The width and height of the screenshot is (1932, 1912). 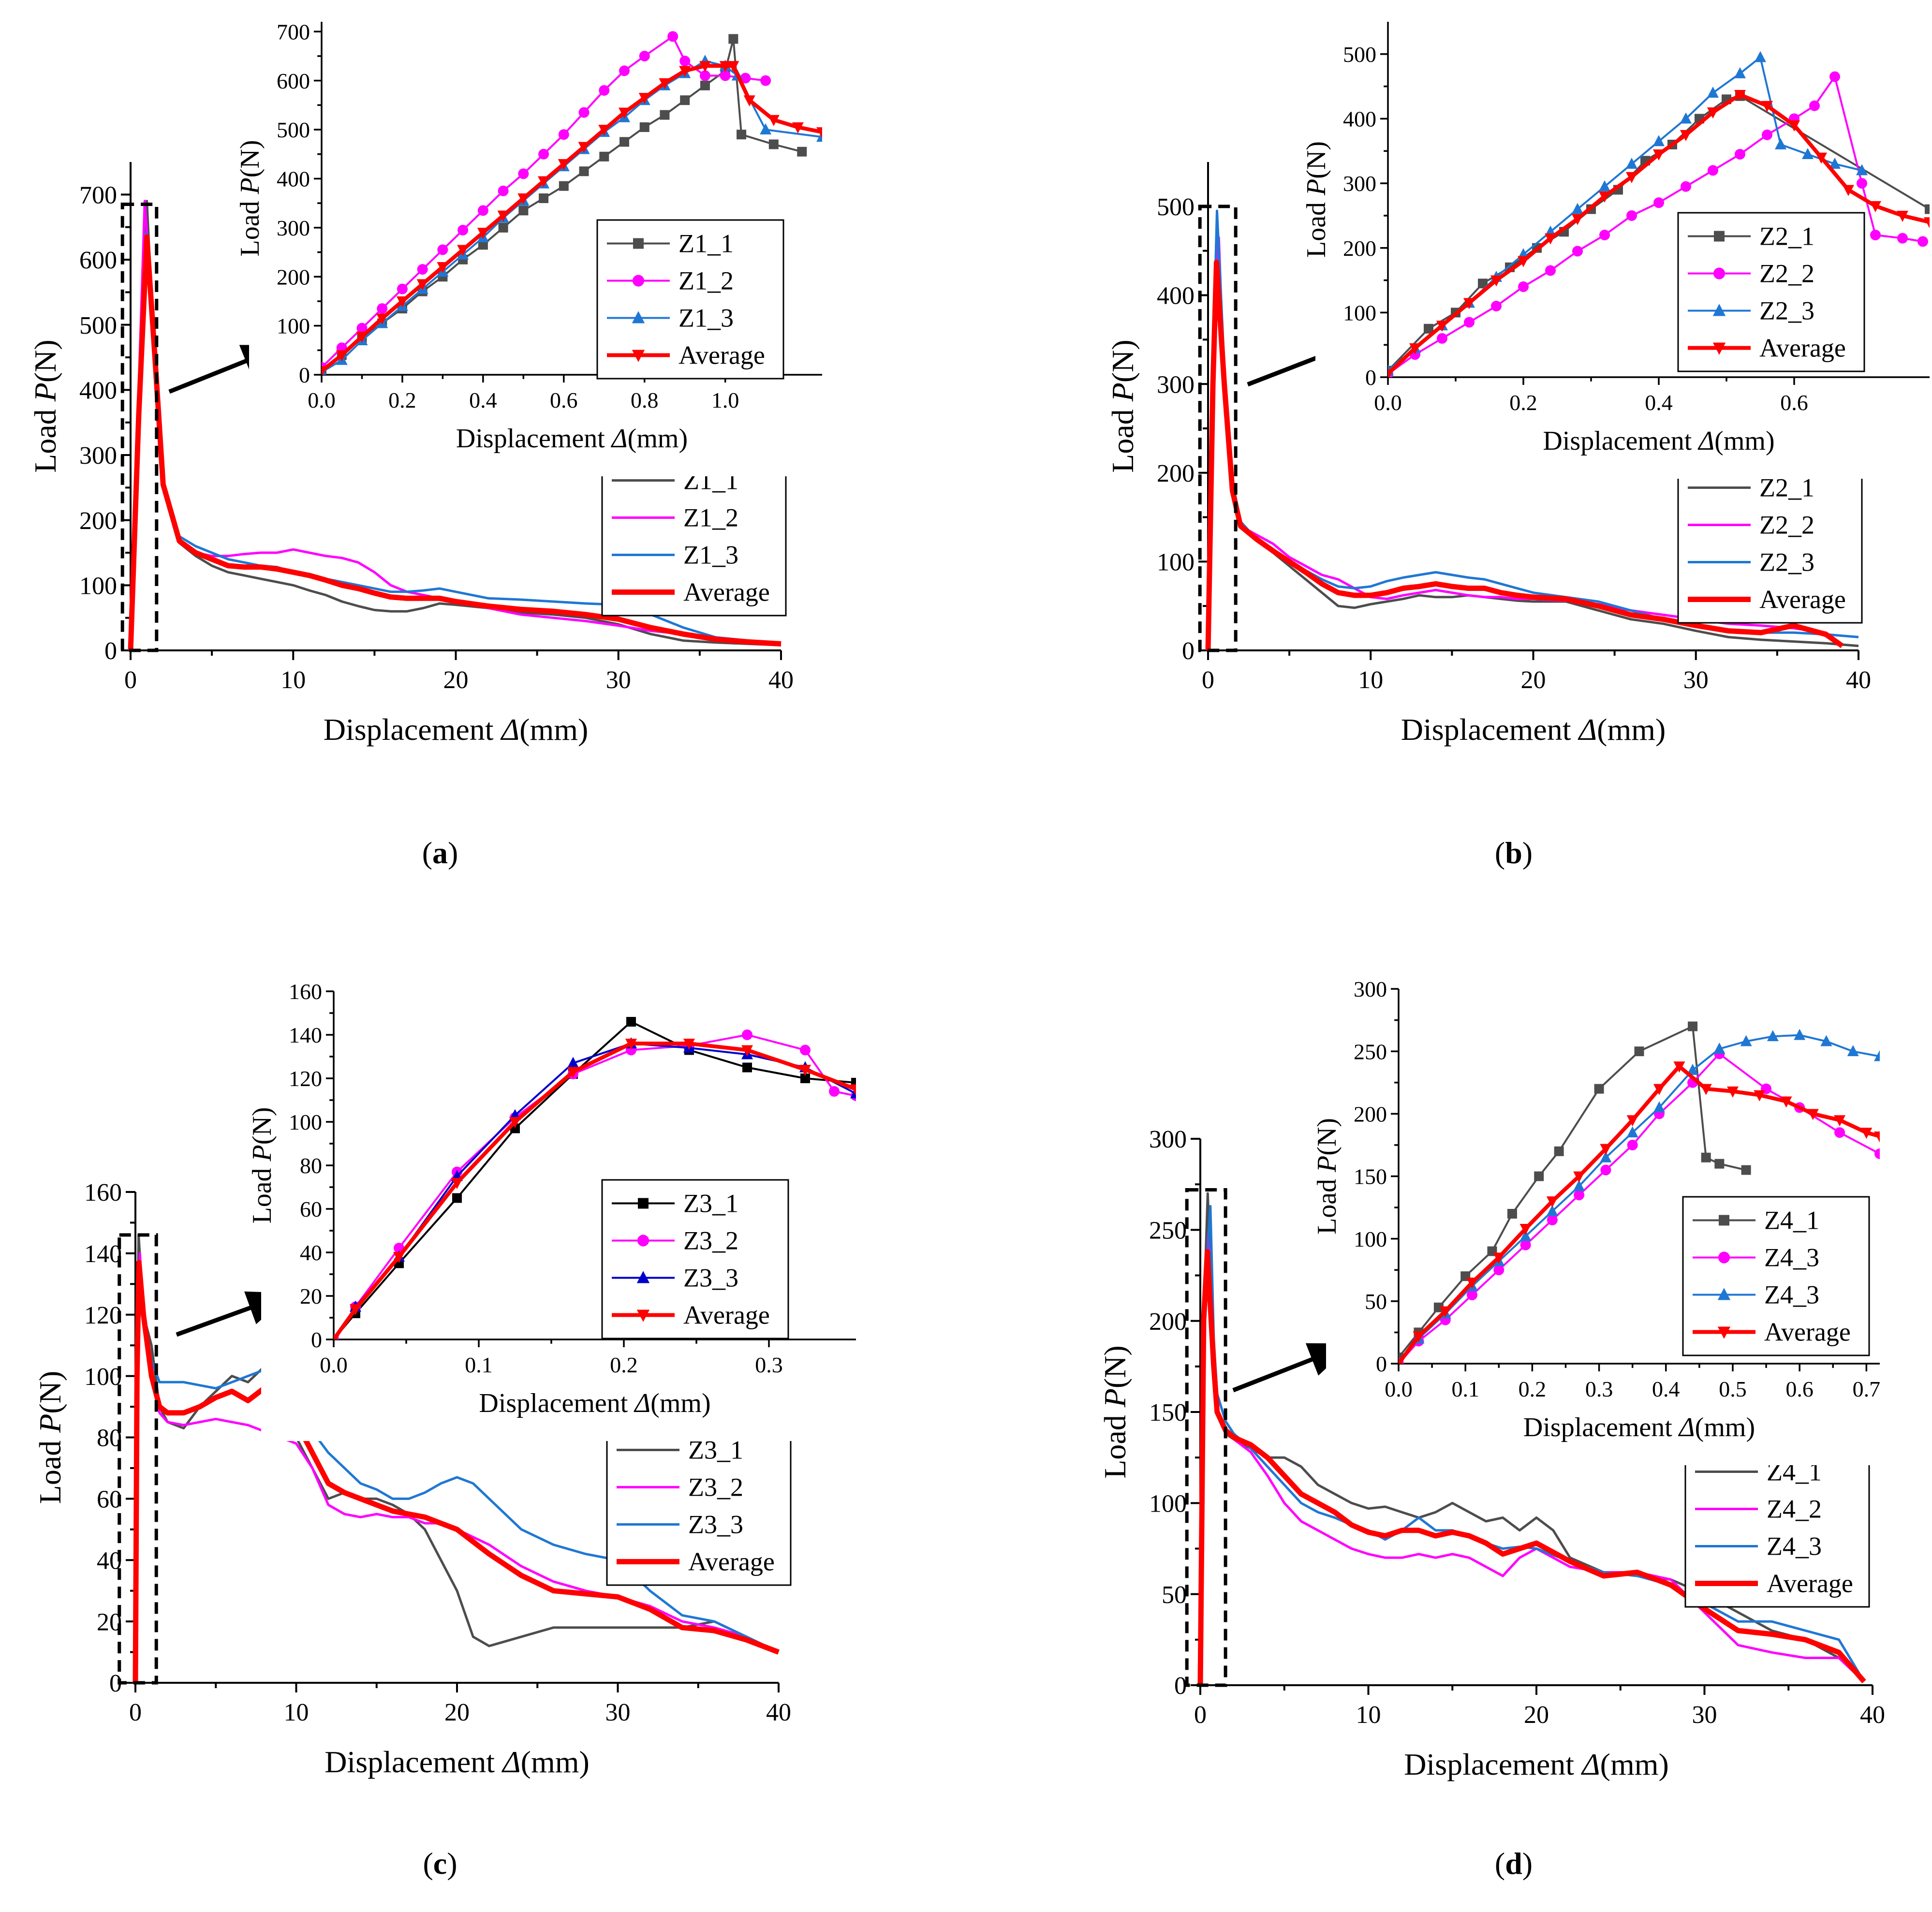 I want to click on panel-c-inset-y-tick-label: 40, so click(x=311, y=1253).